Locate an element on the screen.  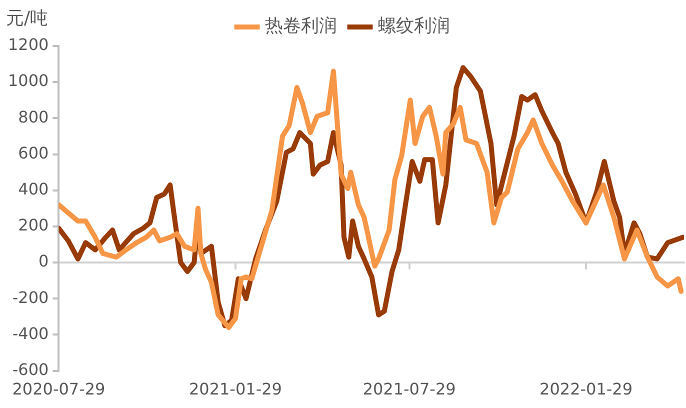
y-tick-label: -600 is located at coordinates (30, 369).